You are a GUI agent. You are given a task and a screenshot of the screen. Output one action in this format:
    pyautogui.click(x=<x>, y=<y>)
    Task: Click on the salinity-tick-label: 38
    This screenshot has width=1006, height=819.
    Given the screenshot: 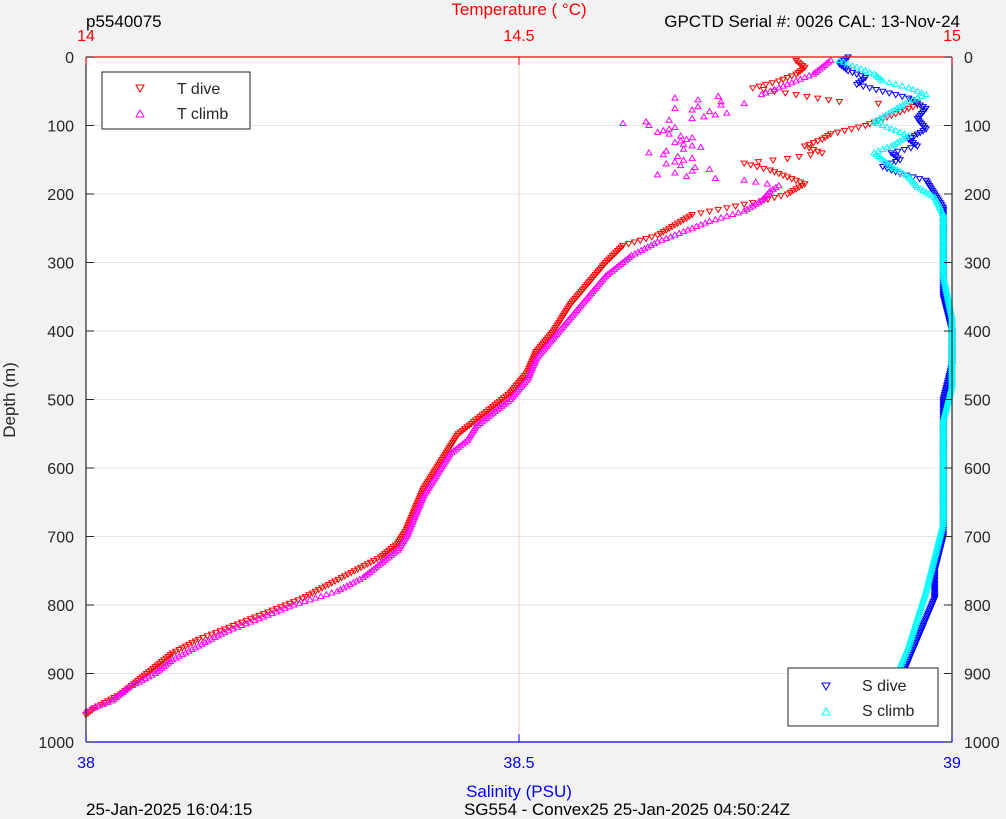 What is the action you would take?
    pyautogui.click(x=86, y=763)
    